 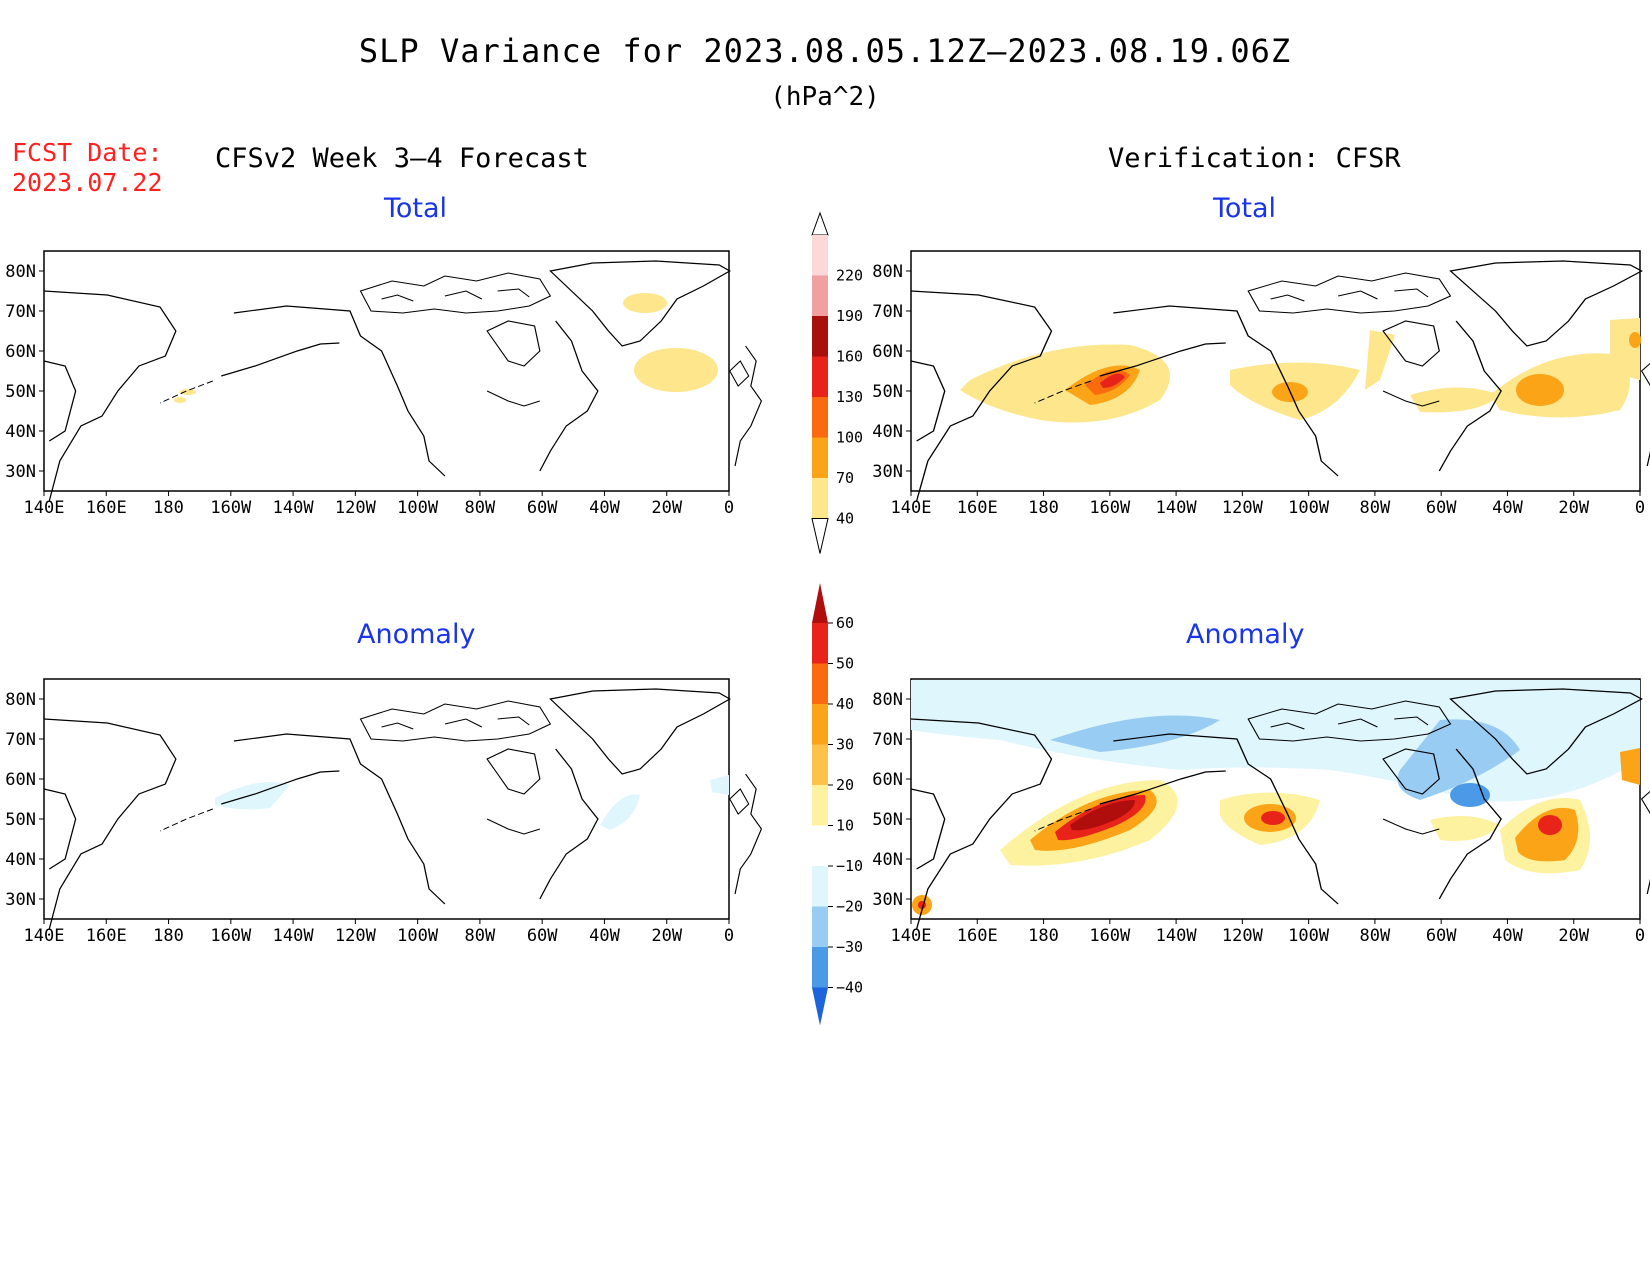 What do you see at coordinates (1177, 936) in the screenshot?
I see `lon-tick-label: 140W` at bounding box center [1177, 936].